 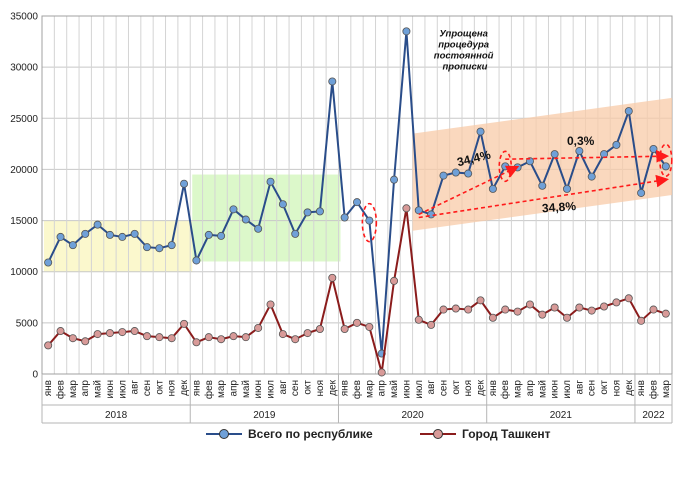 What do you see at coordinates (464, 55) in the screenshot?
I see `annotation-procedure-line: постоянной` at bounding box center [464, 55].